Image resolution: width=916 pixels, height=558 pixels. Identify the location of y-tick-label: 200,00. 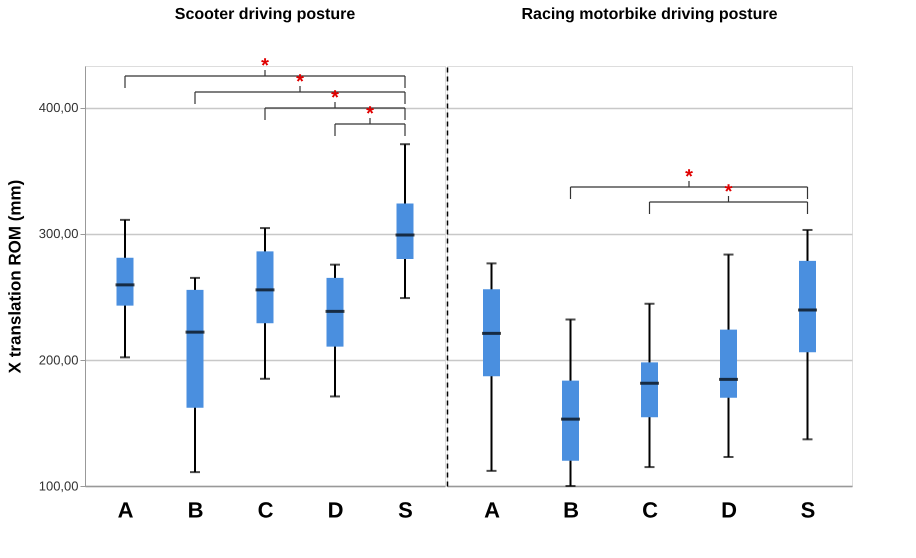
(58, 360).